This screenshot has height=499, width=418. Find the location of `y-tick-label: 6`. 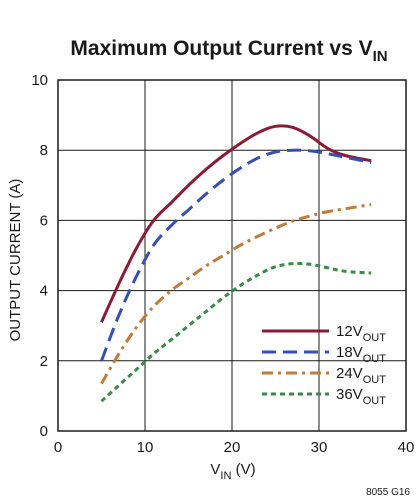

y-tick-label: 6 is located at coordinates (44, 220).